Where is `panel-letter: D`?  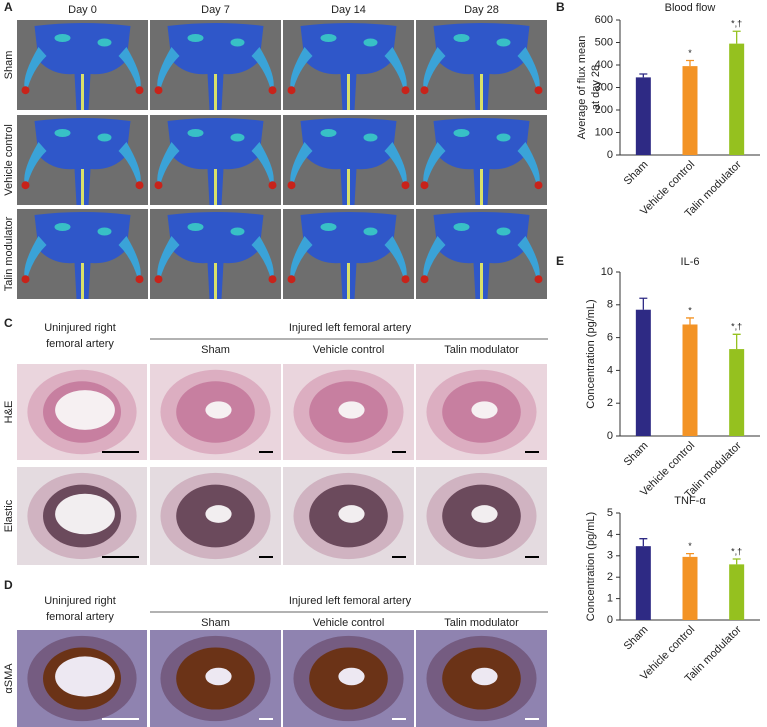 panel-letter: D is located at coordinates (8, 585).